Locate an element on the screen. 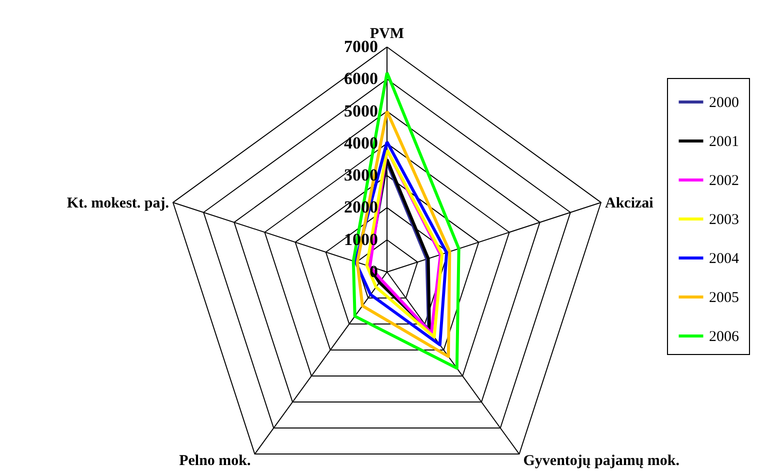  legend-label: 2003 is located at coordinates (724, 220).